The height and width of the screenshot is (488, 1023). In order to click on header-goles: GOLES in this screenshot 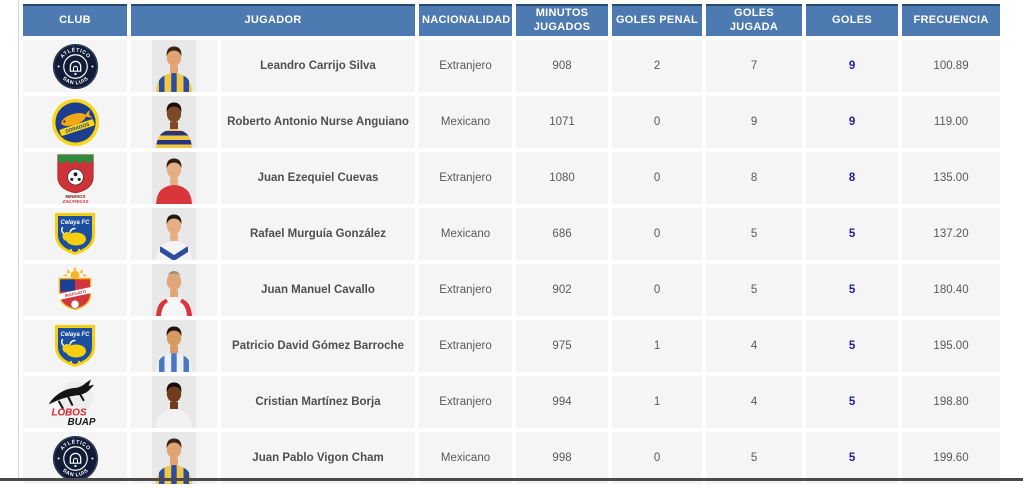, I will do `click(852, 20)`.